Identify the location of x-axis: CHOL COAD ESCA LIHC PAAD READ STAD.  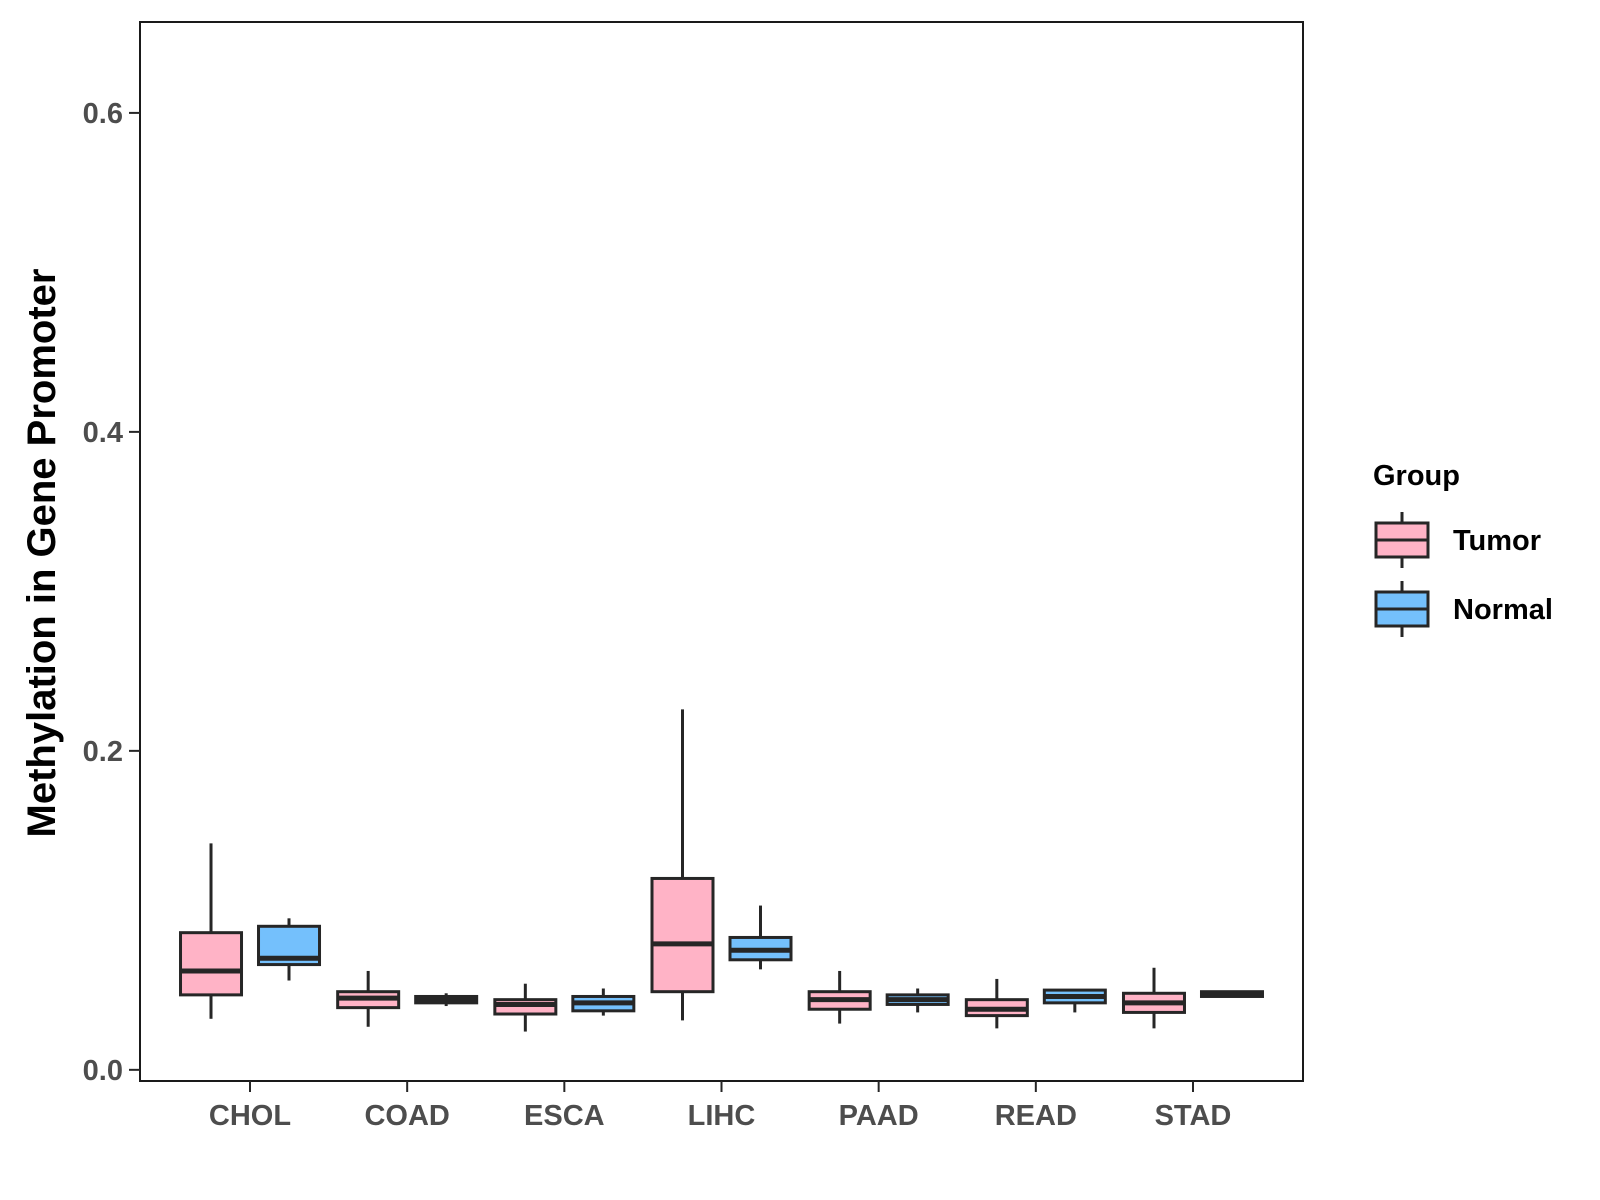
(720, 1106).